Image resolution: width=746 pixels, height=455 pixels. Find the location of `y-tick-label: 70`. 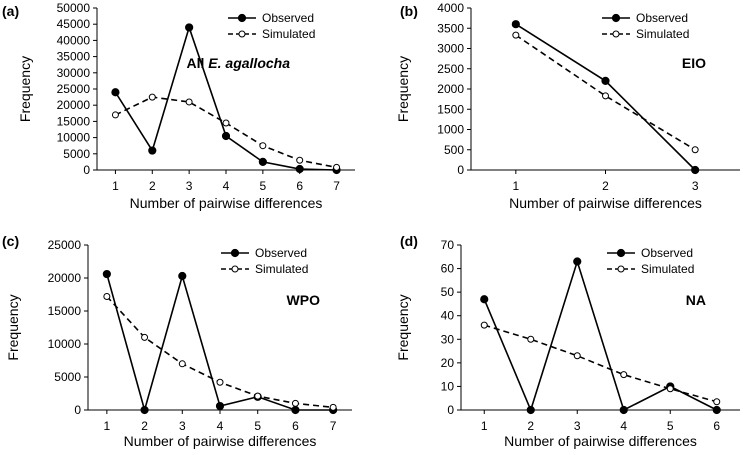

y-tick-label: 70 is located at coordinates (448, 245).